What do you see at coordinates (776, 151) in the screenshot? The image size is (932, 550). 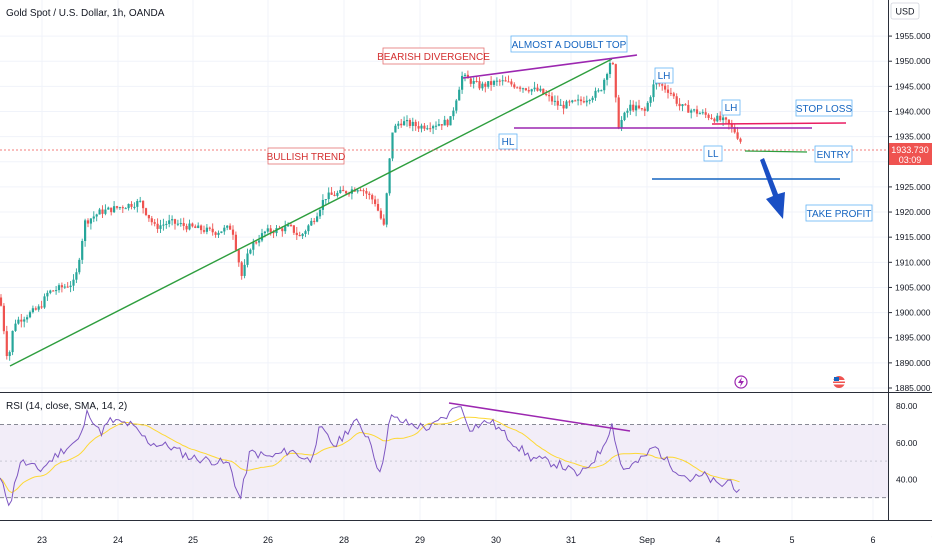 I see `entry-line` at bounding box center [776, 151].